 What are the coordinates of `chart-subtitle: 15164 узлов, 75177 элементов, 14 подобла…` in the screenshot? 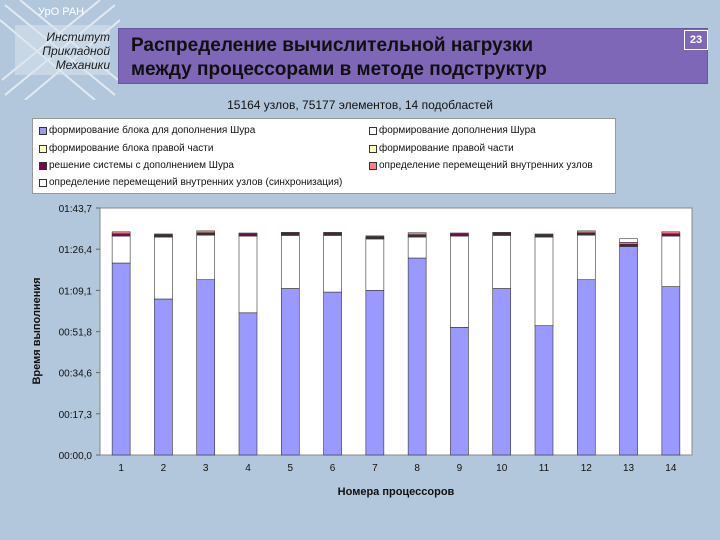 It's located at (360, 105).